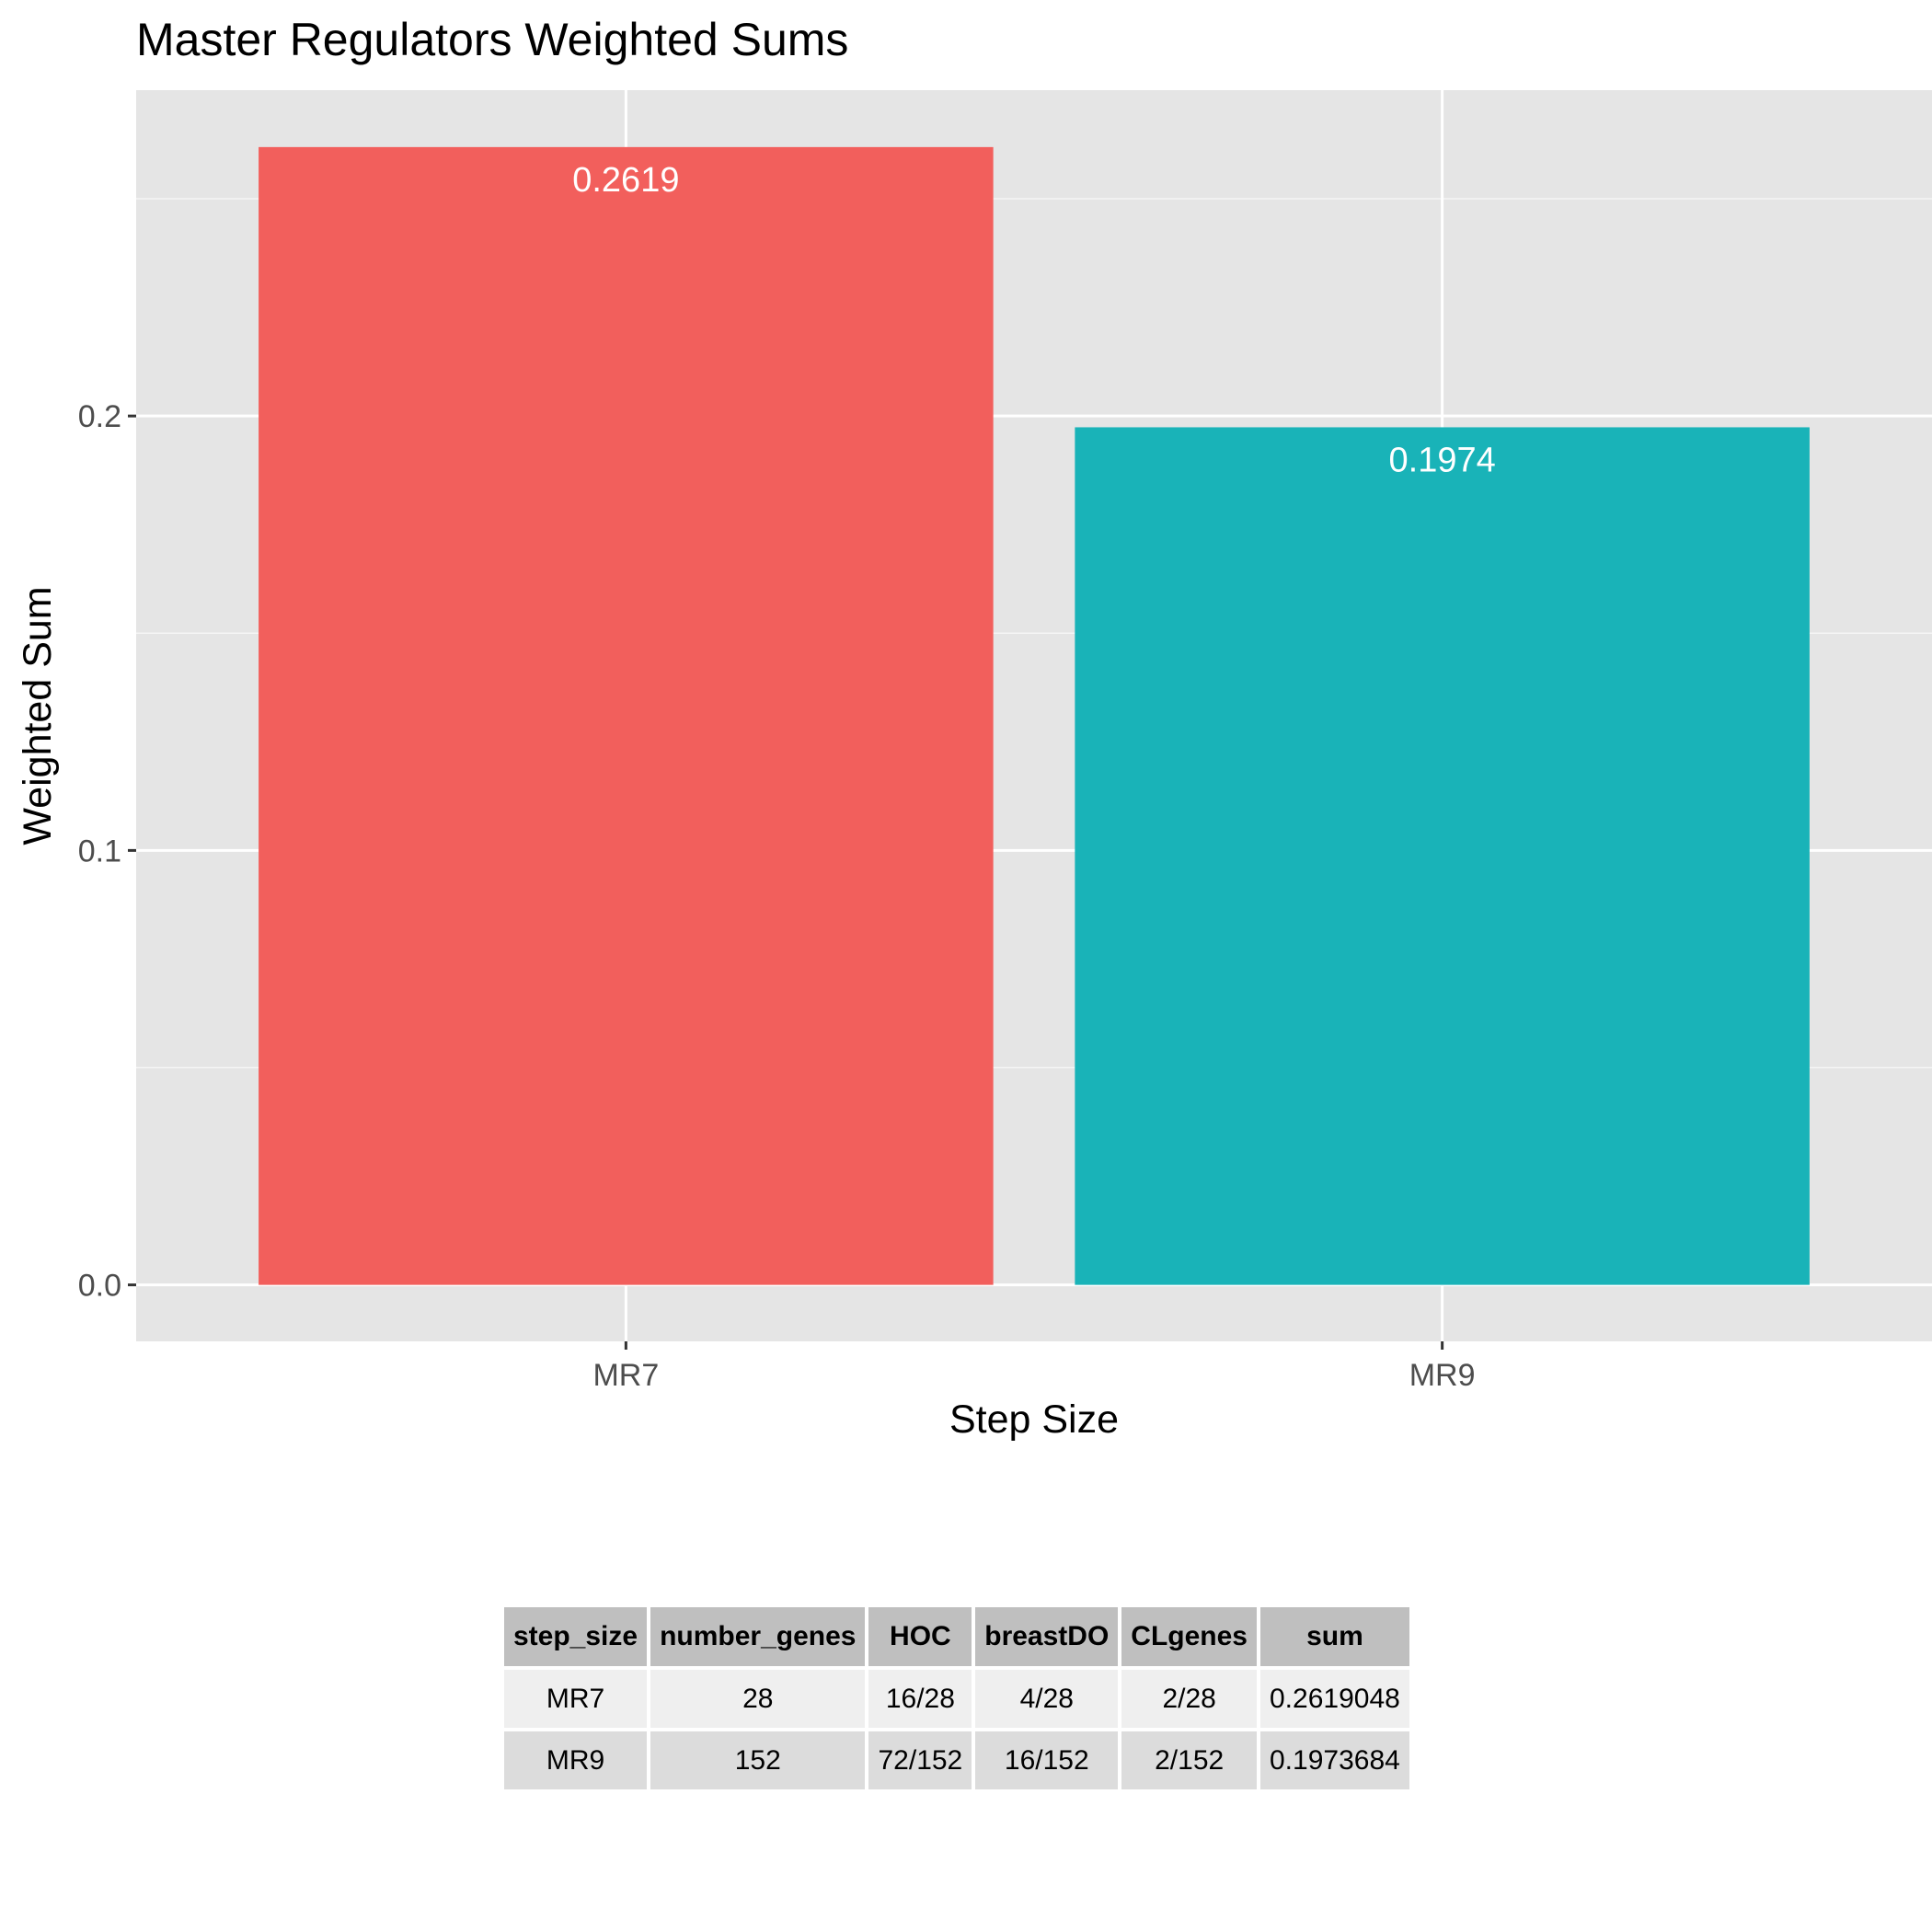 The height and width of the screenshot is (1932, 1932). Describe the element at coordinates (625, 1375) in the screenshot. I see `x-tick-label: MR7` at that location.